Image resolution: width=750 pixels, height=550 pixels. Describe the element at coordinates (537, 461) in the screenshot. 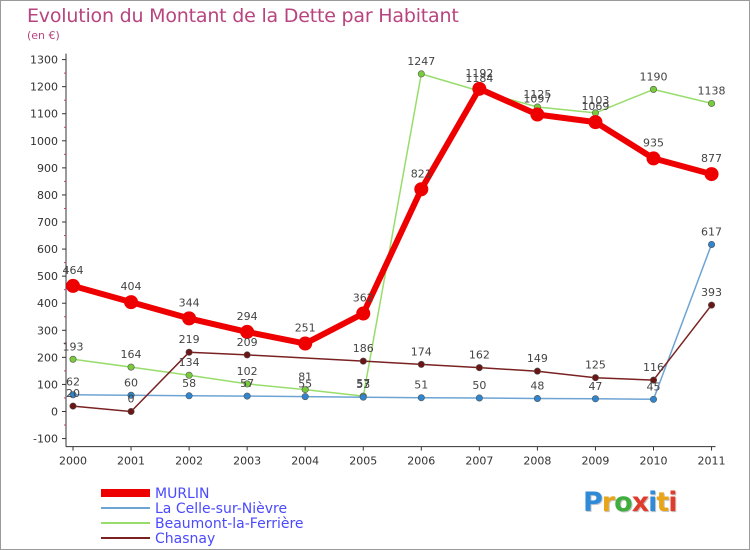

I see `x-tick-label: 2008` at that location.